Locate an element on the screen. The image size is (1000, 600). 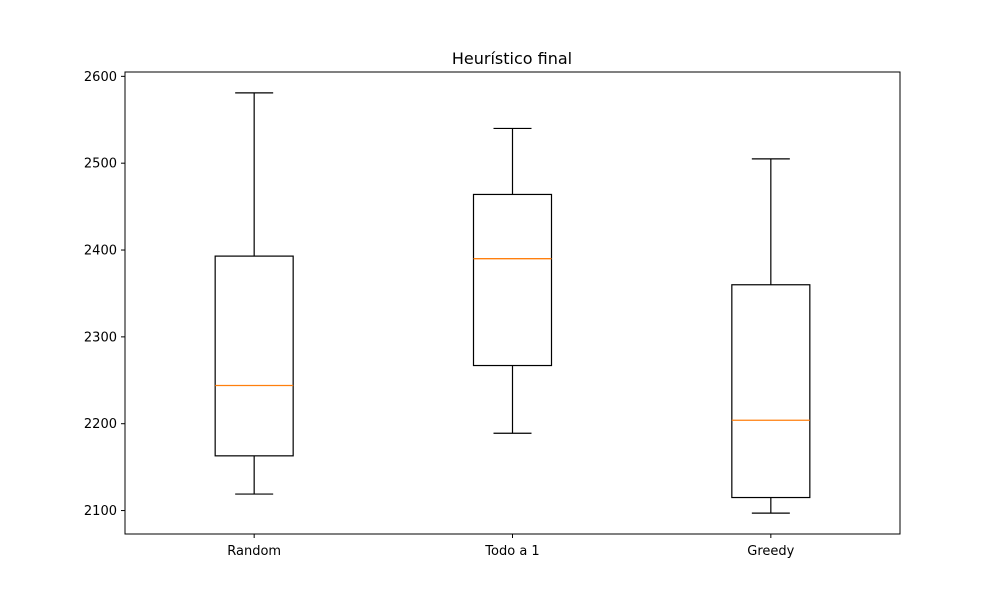
y-axis: 2100 2200 2300 2400 2500 2600 is located at coordinates (104, 294).